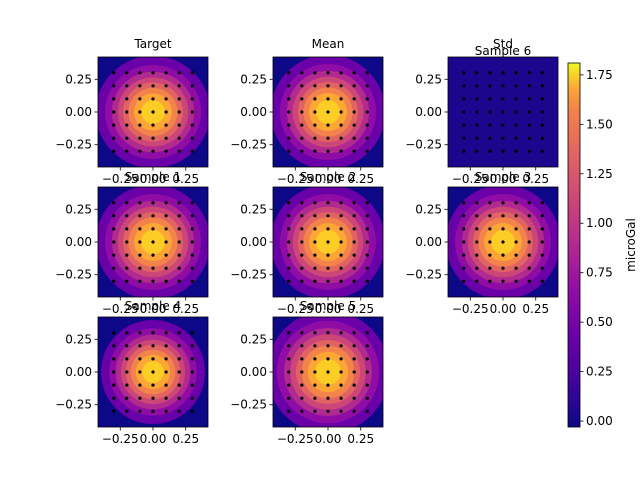  What do you see at coordinates (153, 309) in the screenshot?
I see `x-tick-label: 0.00` at bounding box center [153, 309].